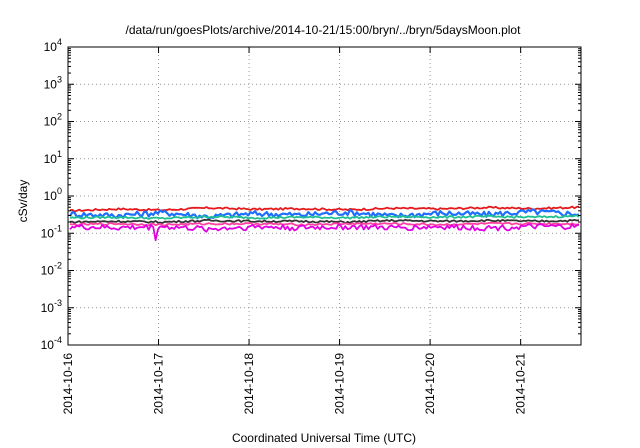 The width and height of the screenshot is (640, 448). What do you see at coordinates (51, 306) in the screenshot?
I see `y-tick-label: 10⁻³` at bounding box center [51, 306].